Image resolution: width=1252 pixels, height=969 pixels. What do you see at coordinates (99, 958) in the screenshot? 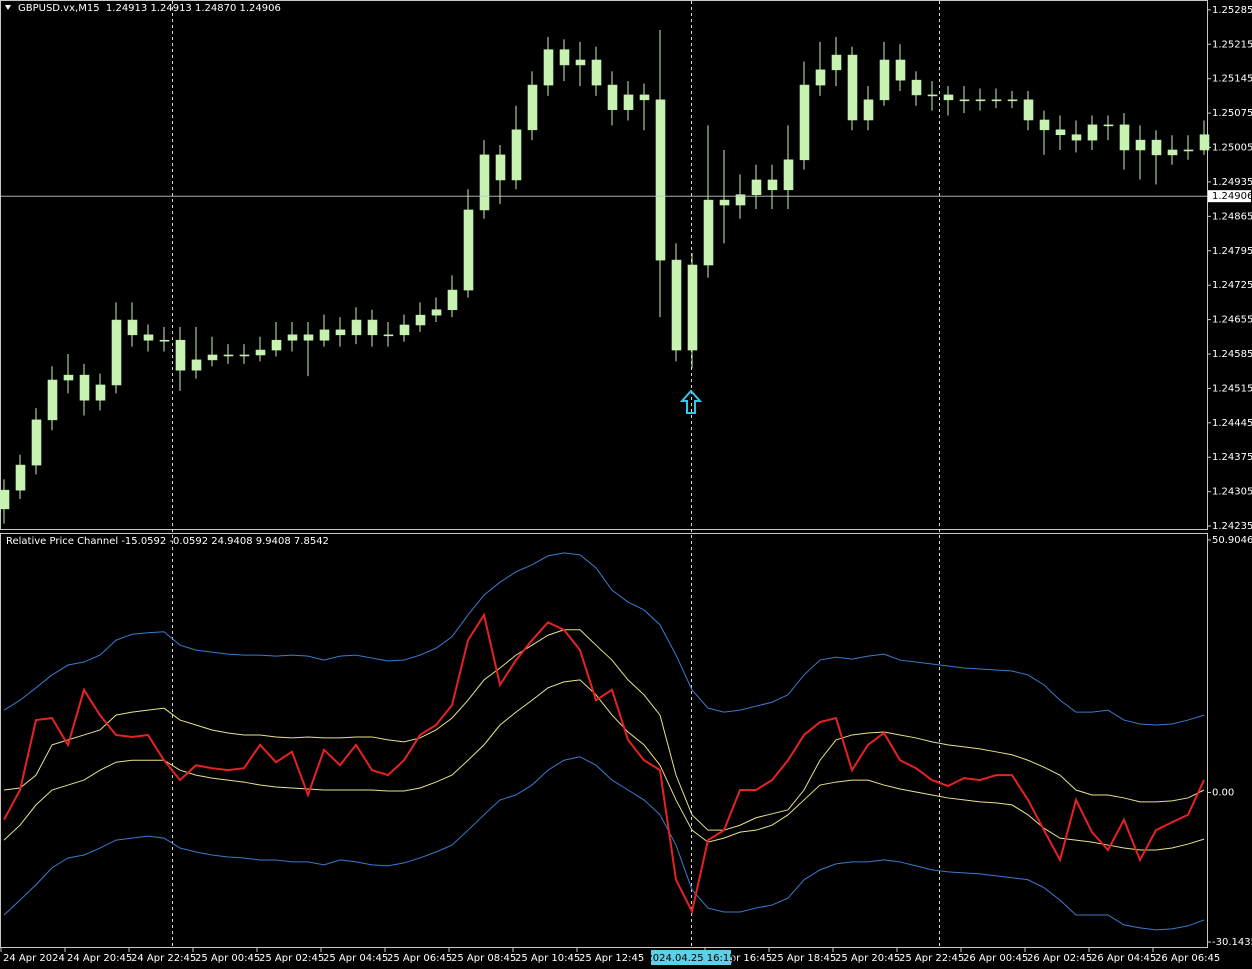
I see `x-tick-label: 24 Apr 20:45` at bounding box center [99, 958].